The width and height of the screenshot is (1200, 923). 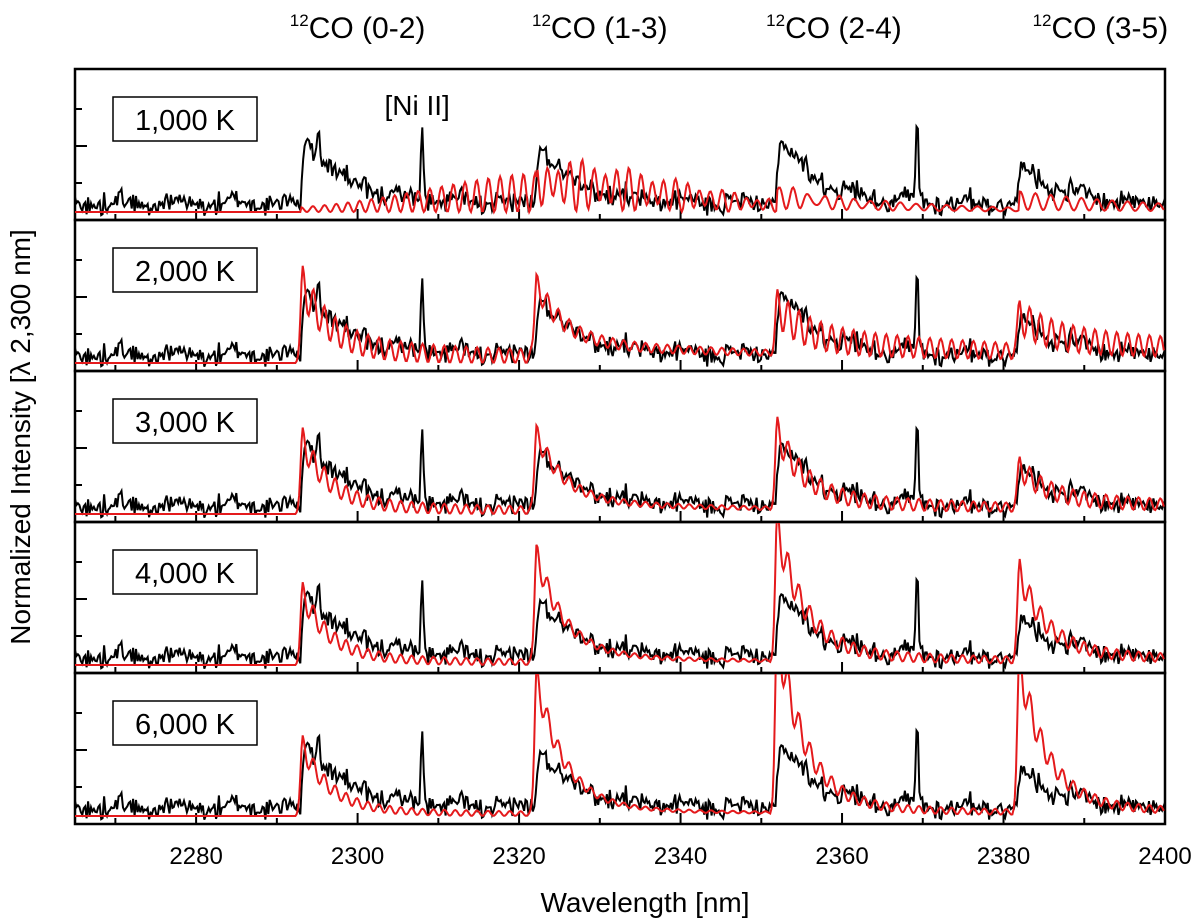 What do you see at coordinates (518, 856) in the screenshot?
I see `x-tick-label: 2320` at bounding box center [518, 856].